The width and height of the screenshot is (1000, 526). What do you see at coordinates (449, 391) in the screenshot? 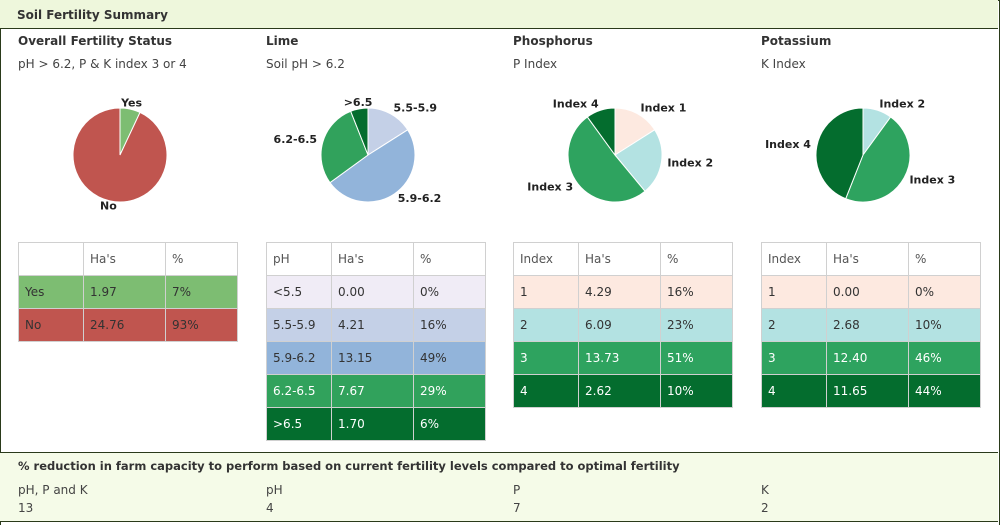
I see `percent: 29%` at bounding box center [449, 391].